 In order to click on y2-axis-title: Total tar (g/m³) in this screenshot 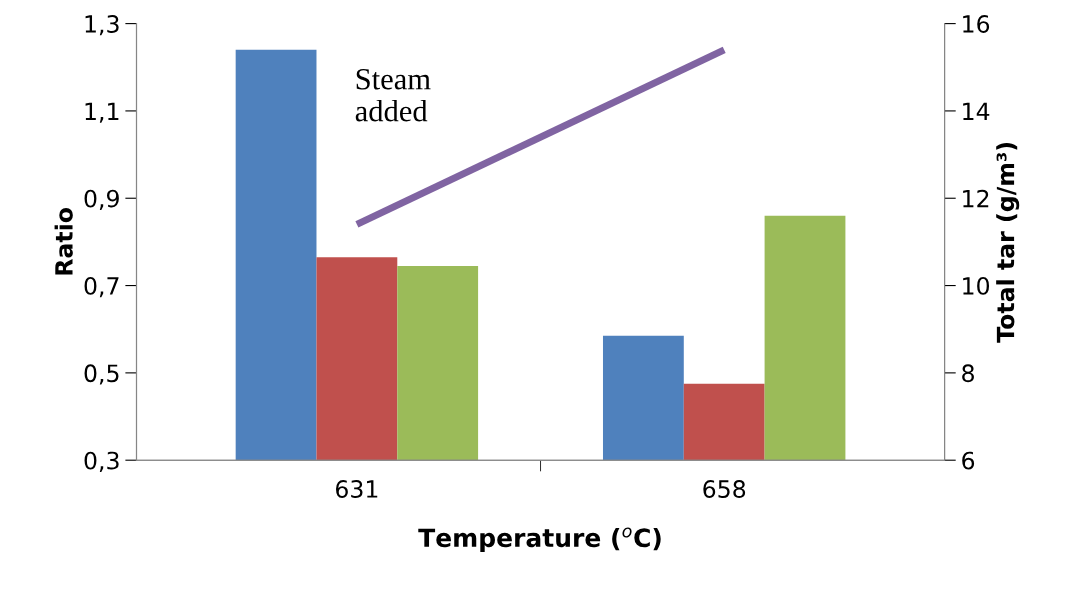, I will do `click(1008, 243)`.